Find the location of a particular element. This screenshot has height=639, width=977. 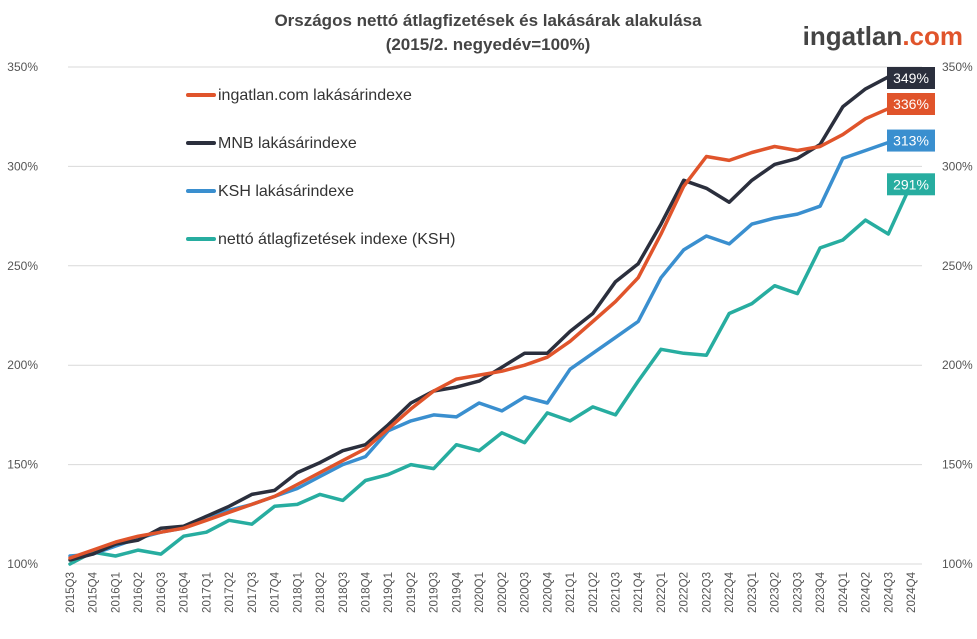

y-tick-label-left: 150% is located at coordinates (22, 465).